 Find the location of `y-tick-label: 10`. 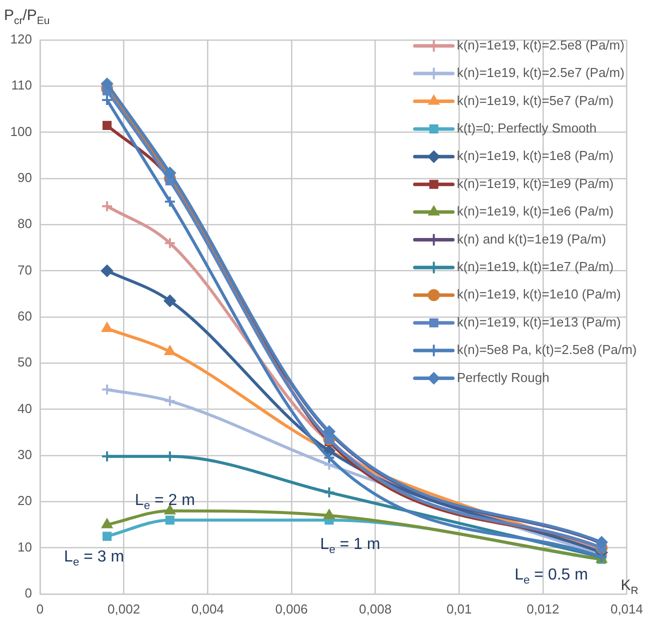

y-tick-label: 10 is located at coordinates (25, 546).